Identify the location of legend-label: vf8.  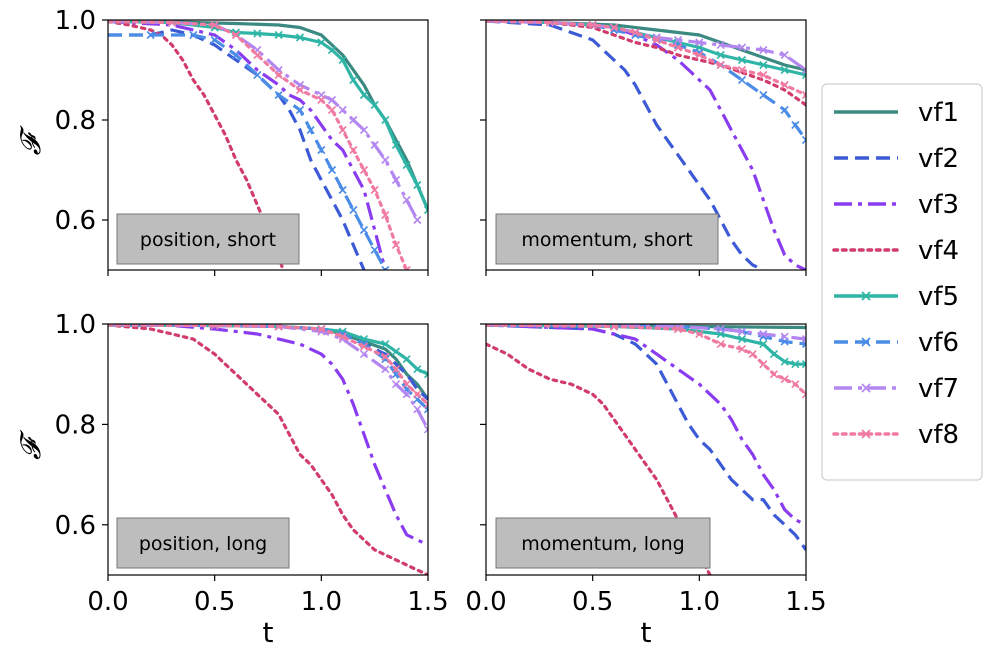
(938, 435).